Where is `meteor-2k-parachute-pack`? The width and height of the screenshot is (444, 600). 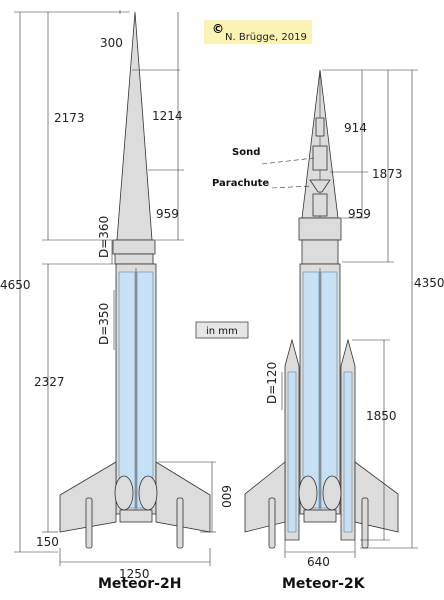 meteor-2k-parachute-pack is located at coordinates (320, 205).